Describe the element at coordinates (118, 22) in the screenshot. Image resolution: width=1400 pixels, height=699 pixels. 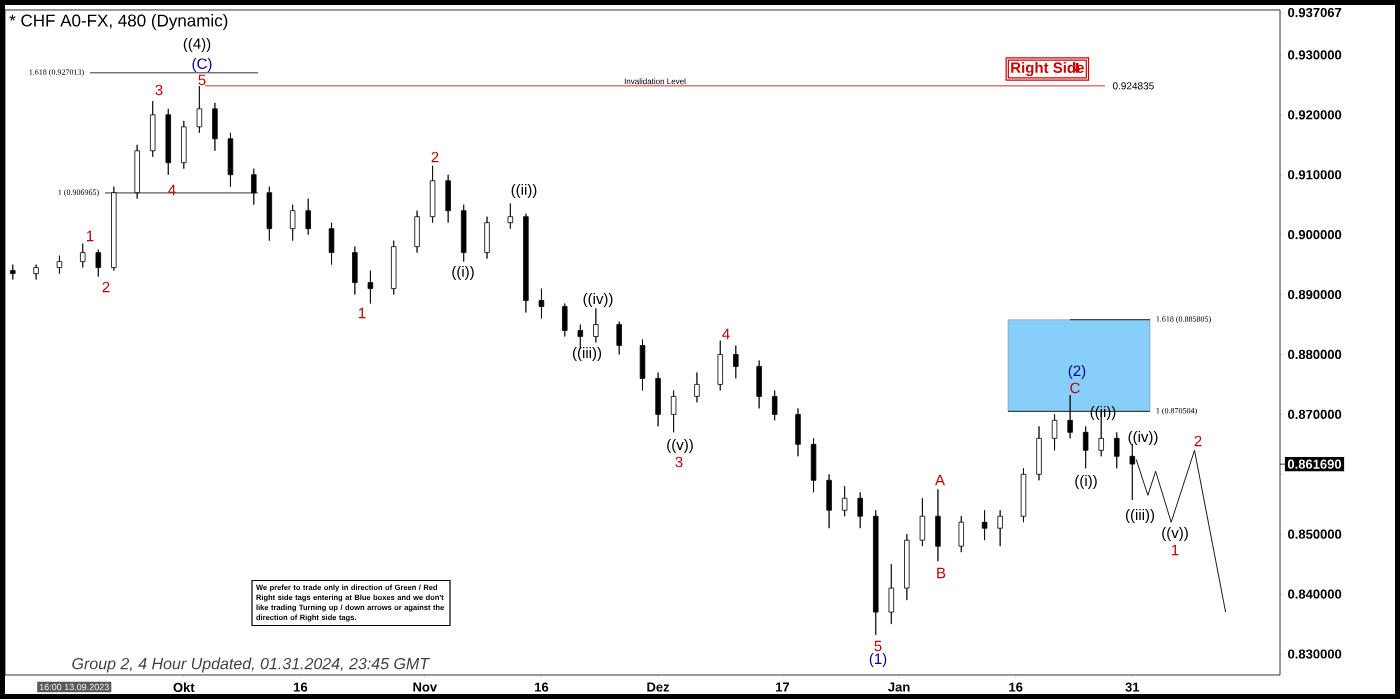
I see `chart-title: * CHF A0-FX, 480 (Dynamic)` at that location.